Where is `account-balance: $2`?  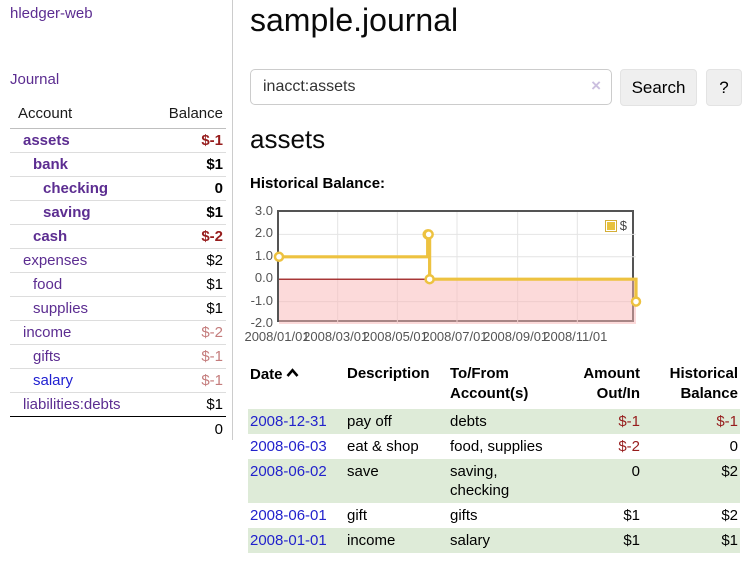 account-balance: $2 is located at coordinates (186, 260).